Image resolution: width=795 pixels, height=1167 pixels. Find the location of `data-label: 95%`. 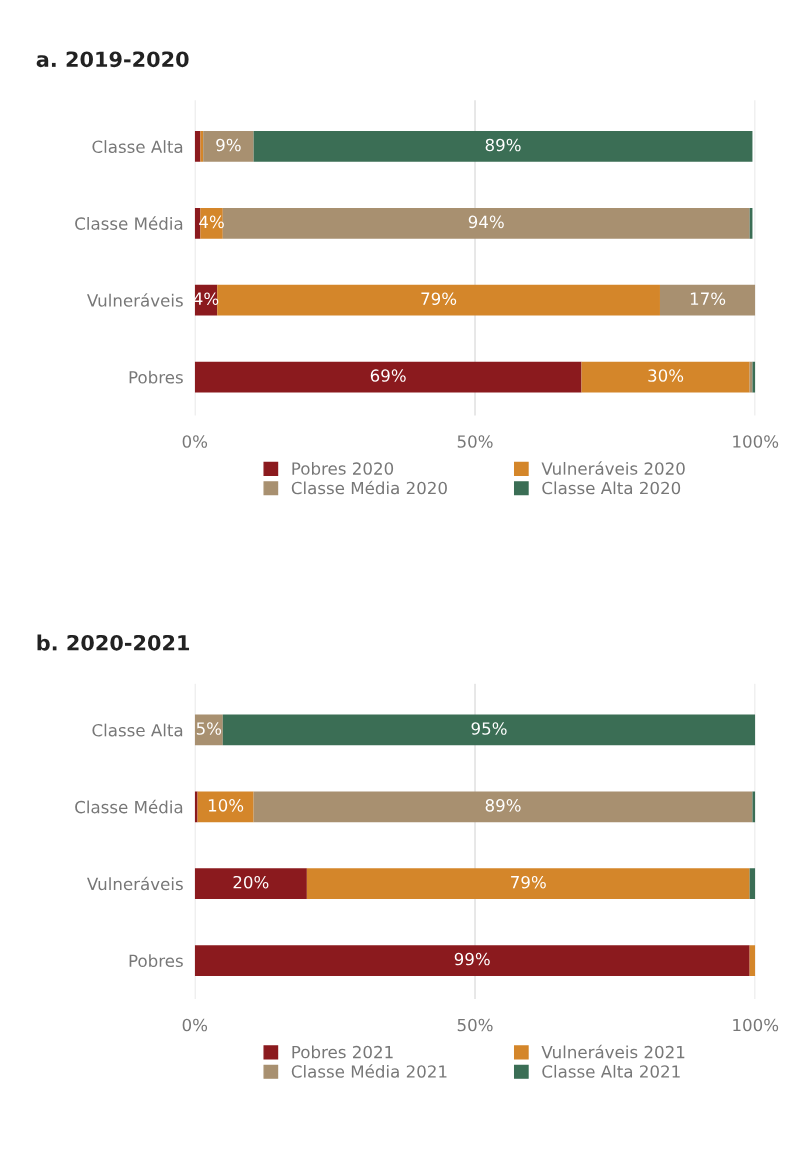

data-label: 95% is located at coordinates (489, 728).